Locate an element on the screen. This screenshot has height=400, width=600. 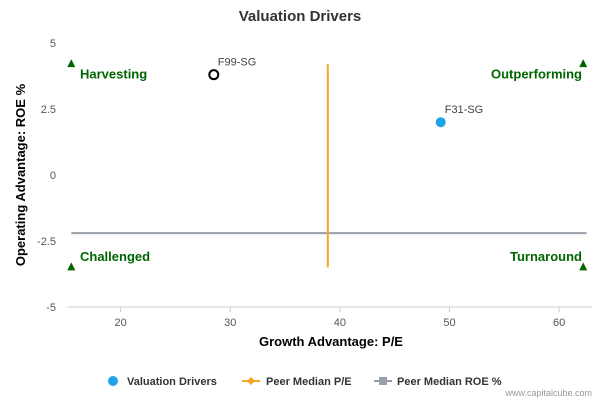
quadrant-label-turnaround: Turnaround is located at coordinates (546, 256).